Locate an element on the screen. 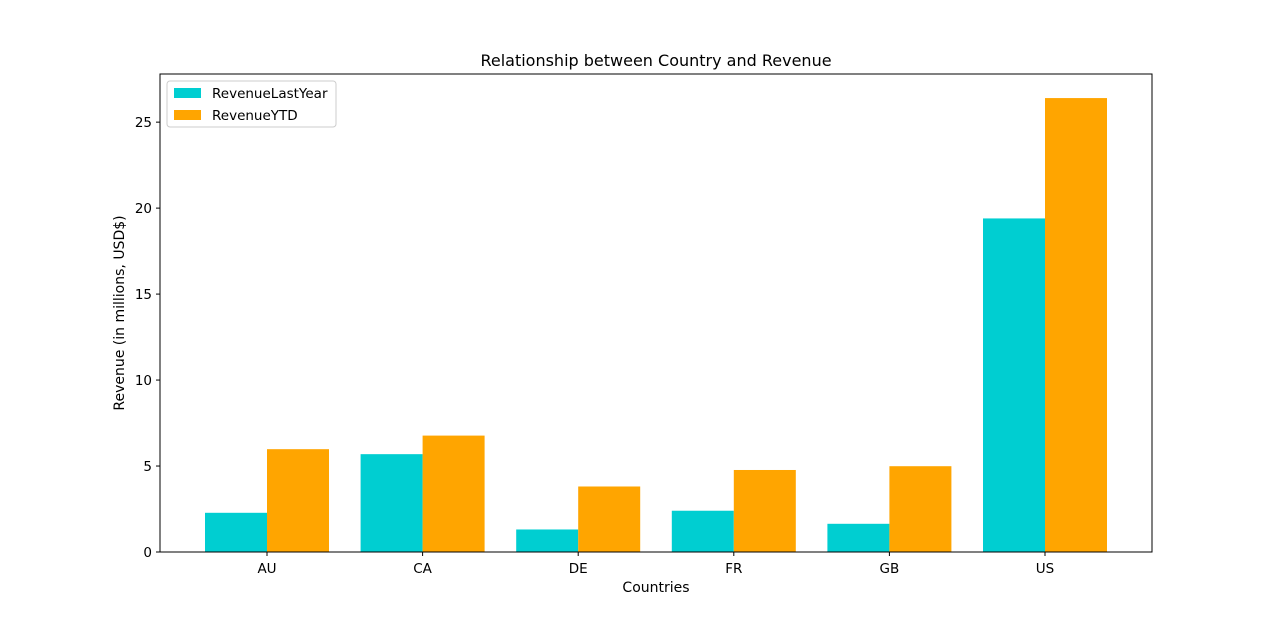 The height and width of the screenshot is (620, 1280). legend: RevenueLastYear RevenueYTD is located at coordinates (251, 104).